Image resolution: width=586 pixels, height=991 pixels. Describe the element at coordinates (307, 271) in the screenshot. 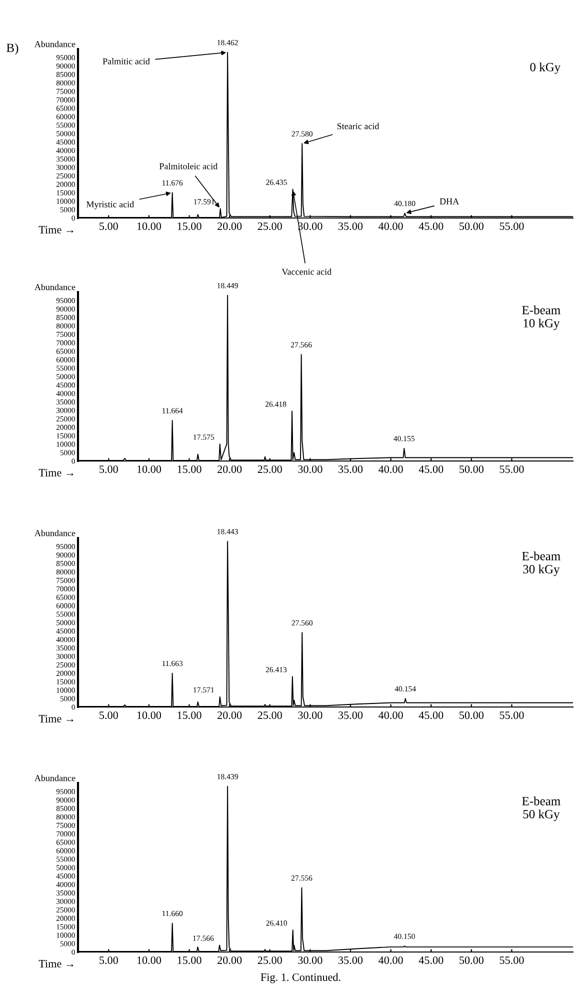

I see `annotation: Vaccenic acid` at that location.